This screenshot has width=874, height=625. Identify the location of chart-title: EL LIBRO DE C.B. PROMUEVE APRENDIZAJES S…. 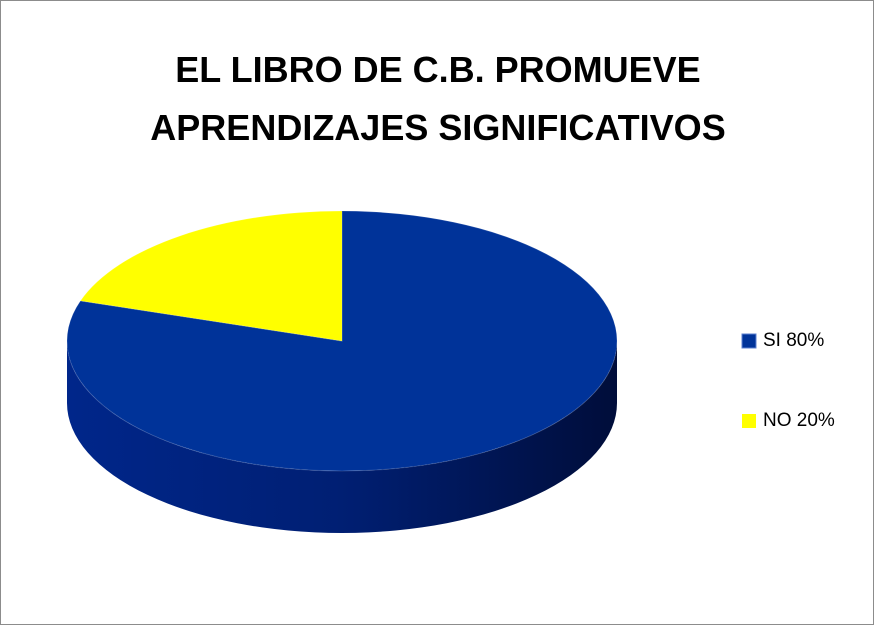
(438, 98).